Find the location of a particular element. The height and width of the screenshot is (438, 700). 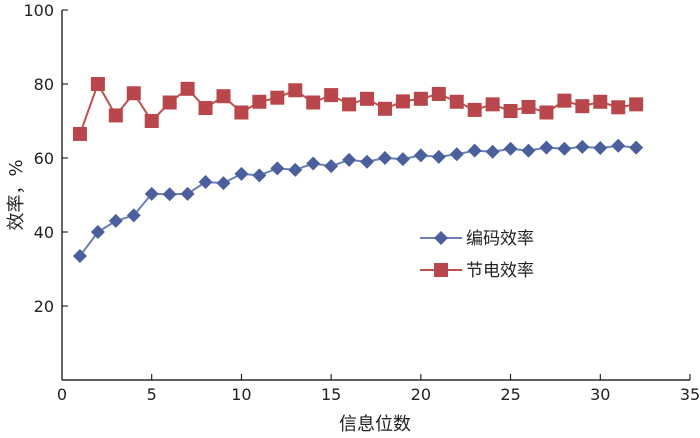

legend-item-coding: 编码效率 is located at coordinates (477, 239).